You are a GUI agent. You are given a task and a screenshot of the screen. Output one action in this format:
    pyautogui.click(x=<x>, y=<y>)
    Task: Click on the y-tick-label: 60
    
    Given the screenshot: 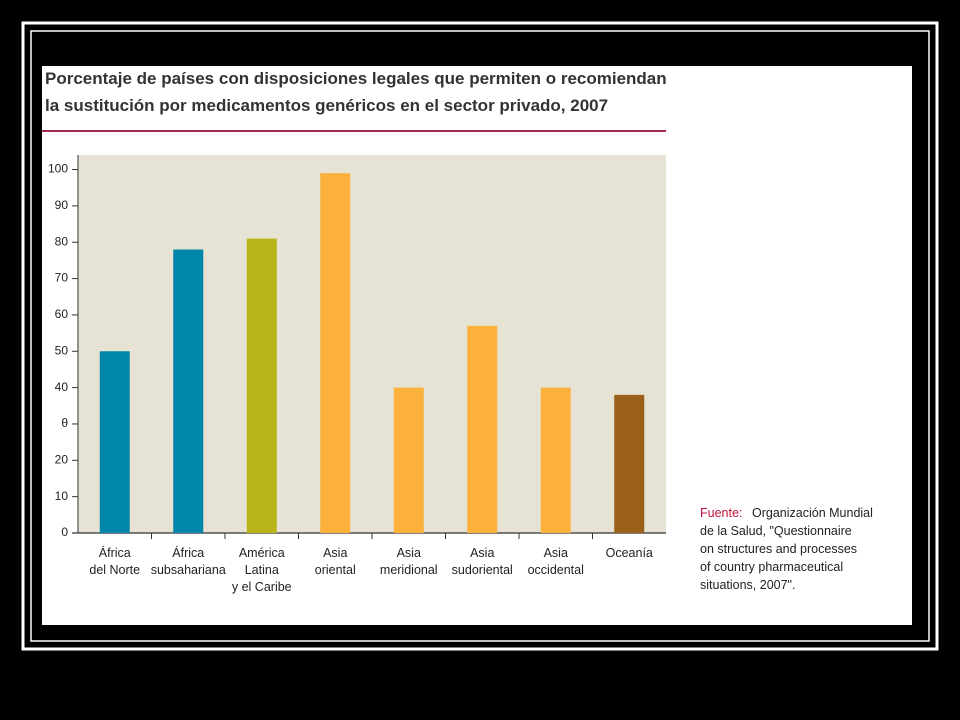 What is the action you would take?
    pyautogui.click(x=62, y=314)
    